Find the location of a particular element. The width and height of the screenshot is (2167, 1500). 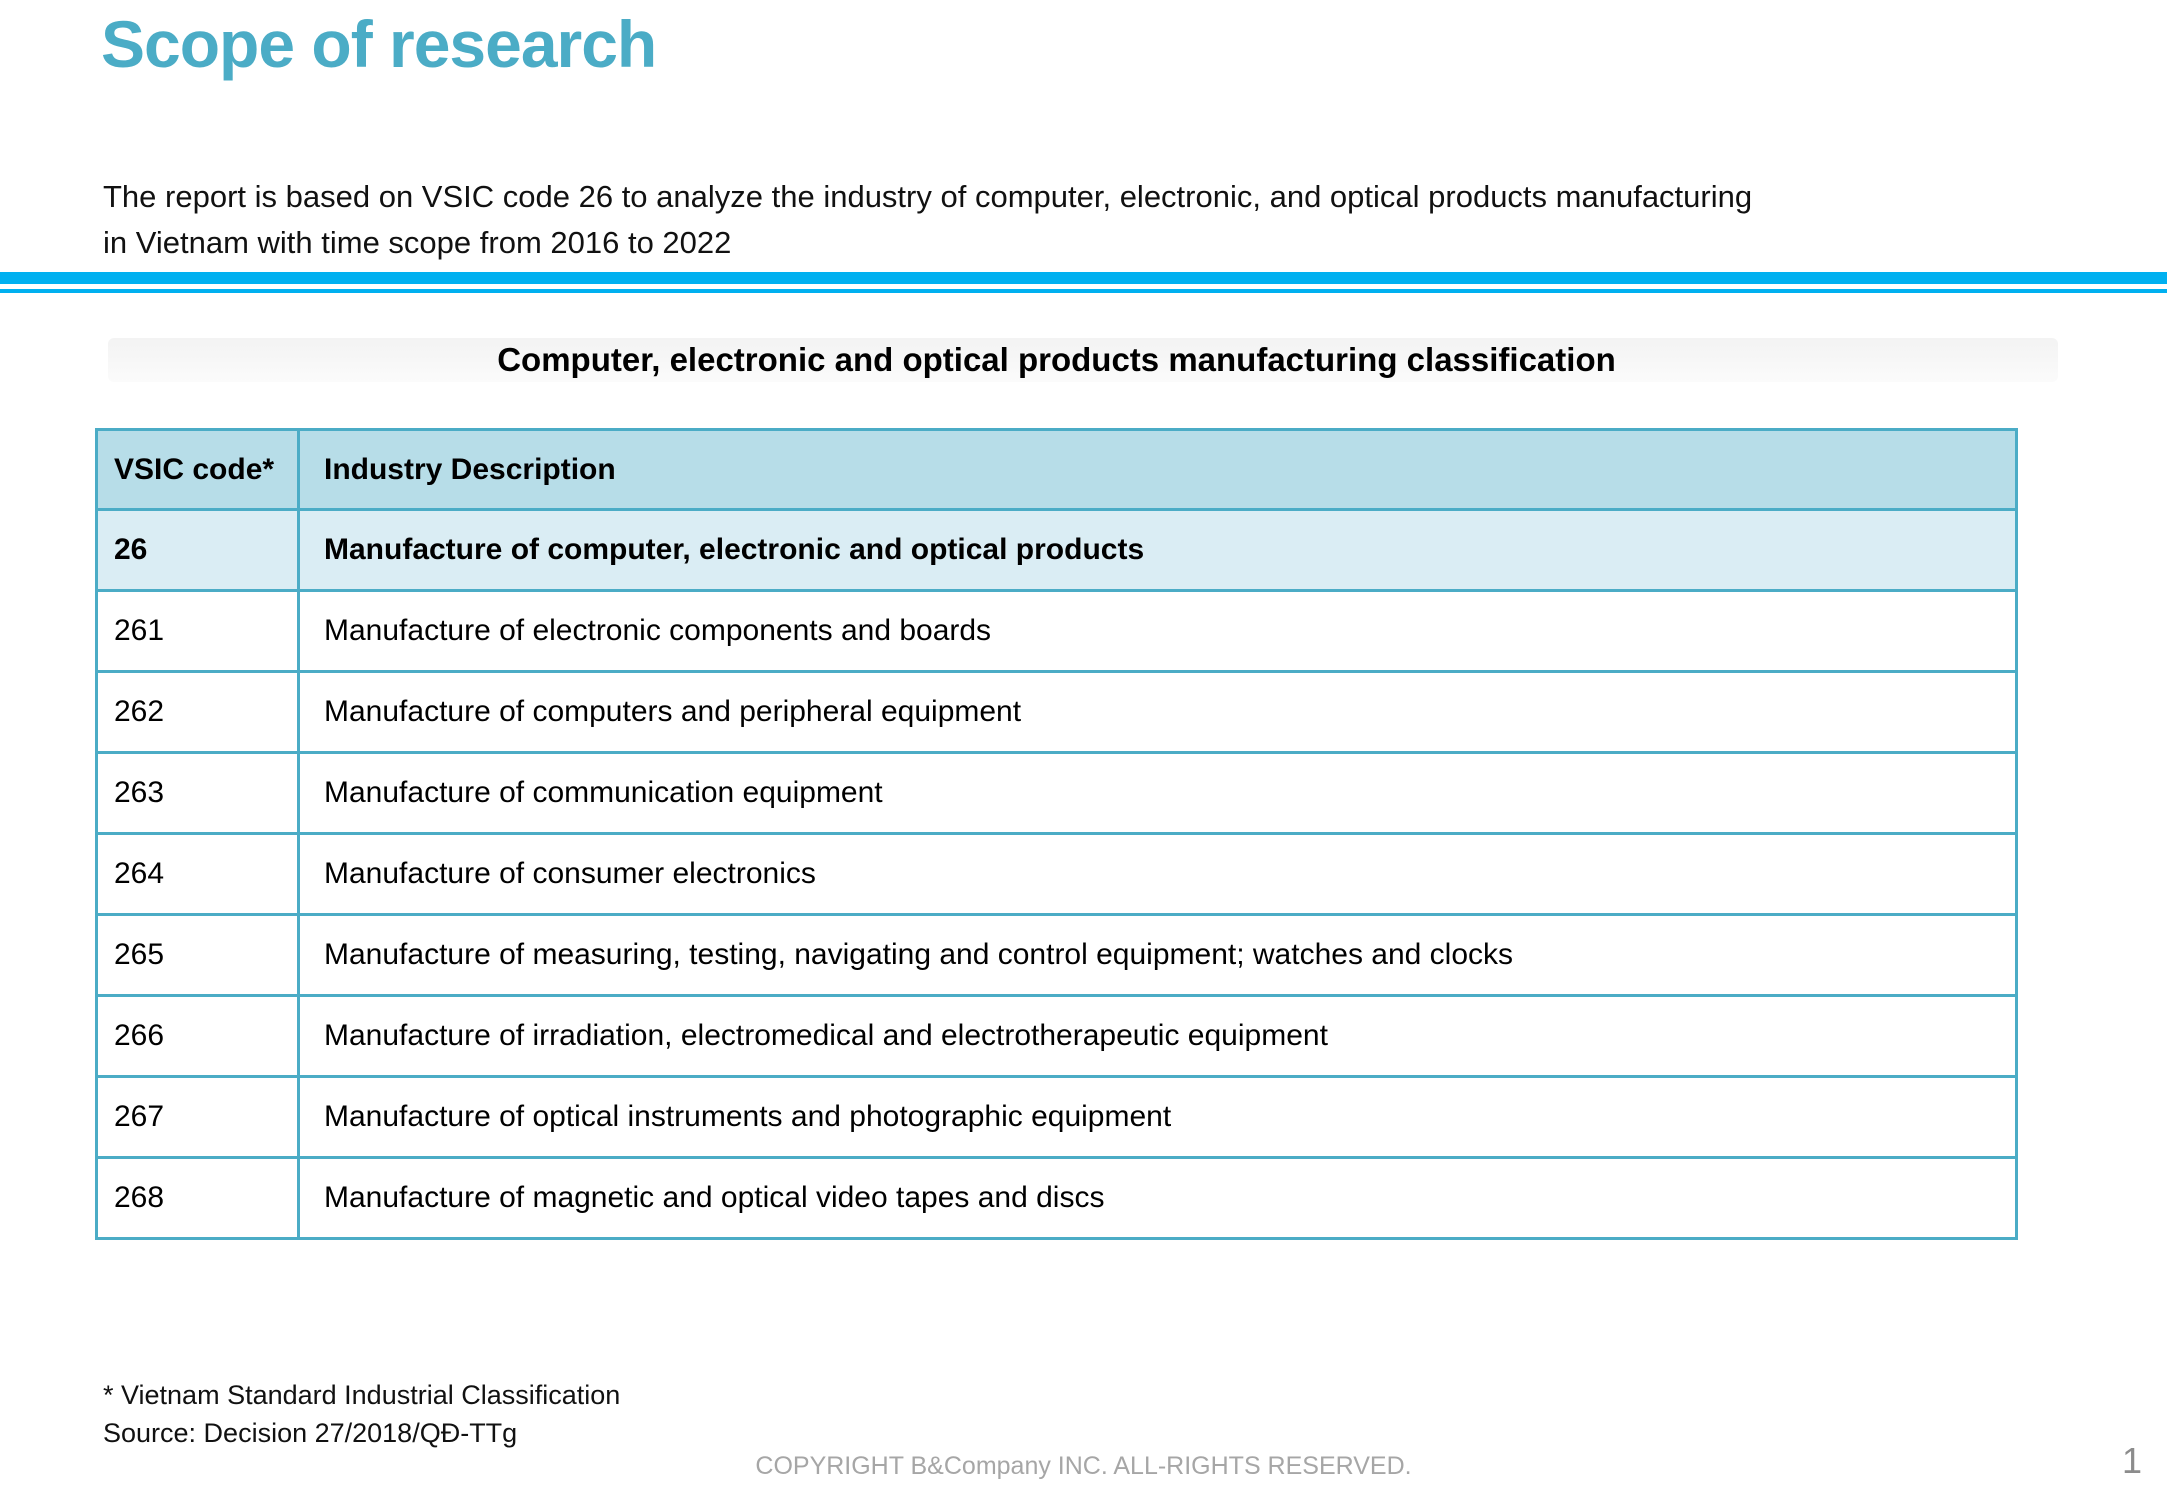

page-title: Scope of research is located at coordinates (379, 44).